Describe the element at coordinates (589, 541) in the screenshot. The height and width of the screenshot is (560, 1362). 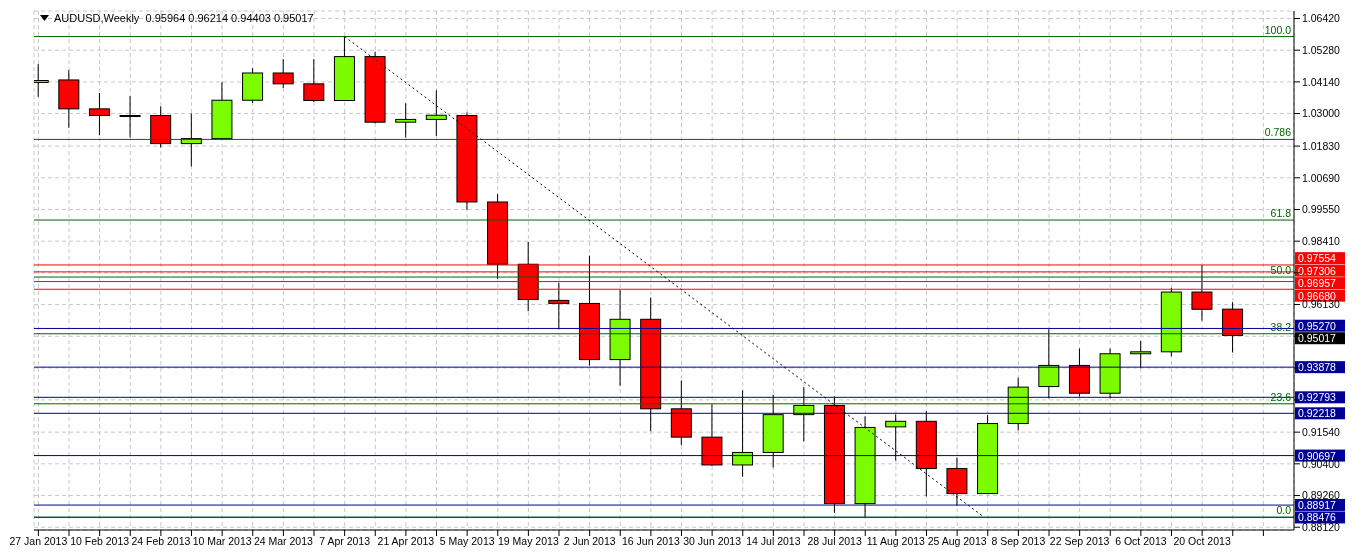
I see `x-tick-label: 2 Jun 2013` at that location.